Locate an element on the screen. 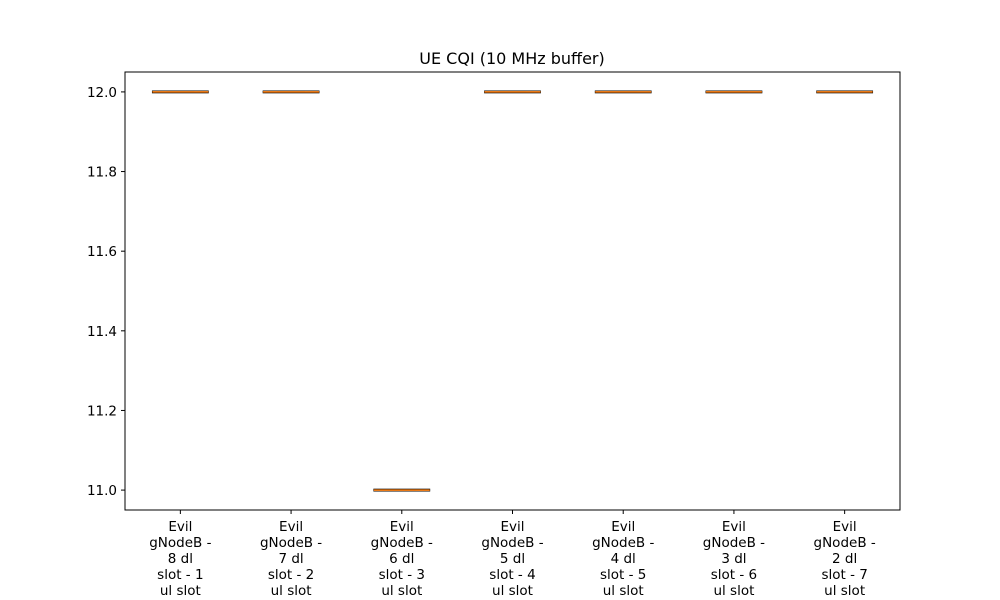 The width and height of the screenshot is (1000, 600). x-tick-label: Evil gNodeB -8 dl slot - 1 ul slot is located at coordinates (180, 559).